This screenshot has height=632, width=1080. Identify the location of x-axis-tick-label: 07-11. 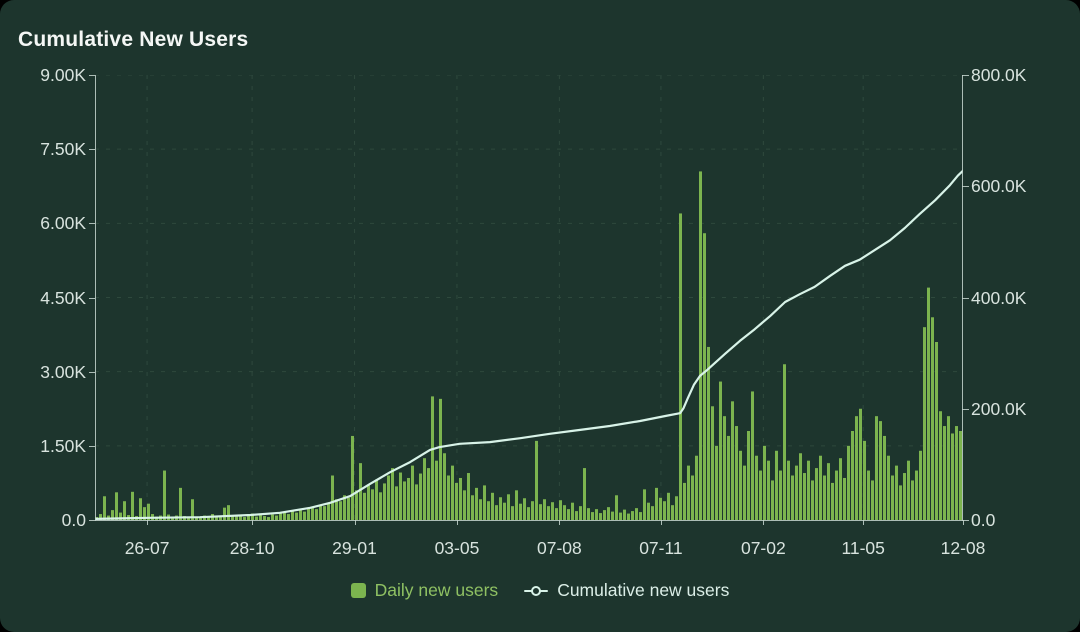
(661, 548).